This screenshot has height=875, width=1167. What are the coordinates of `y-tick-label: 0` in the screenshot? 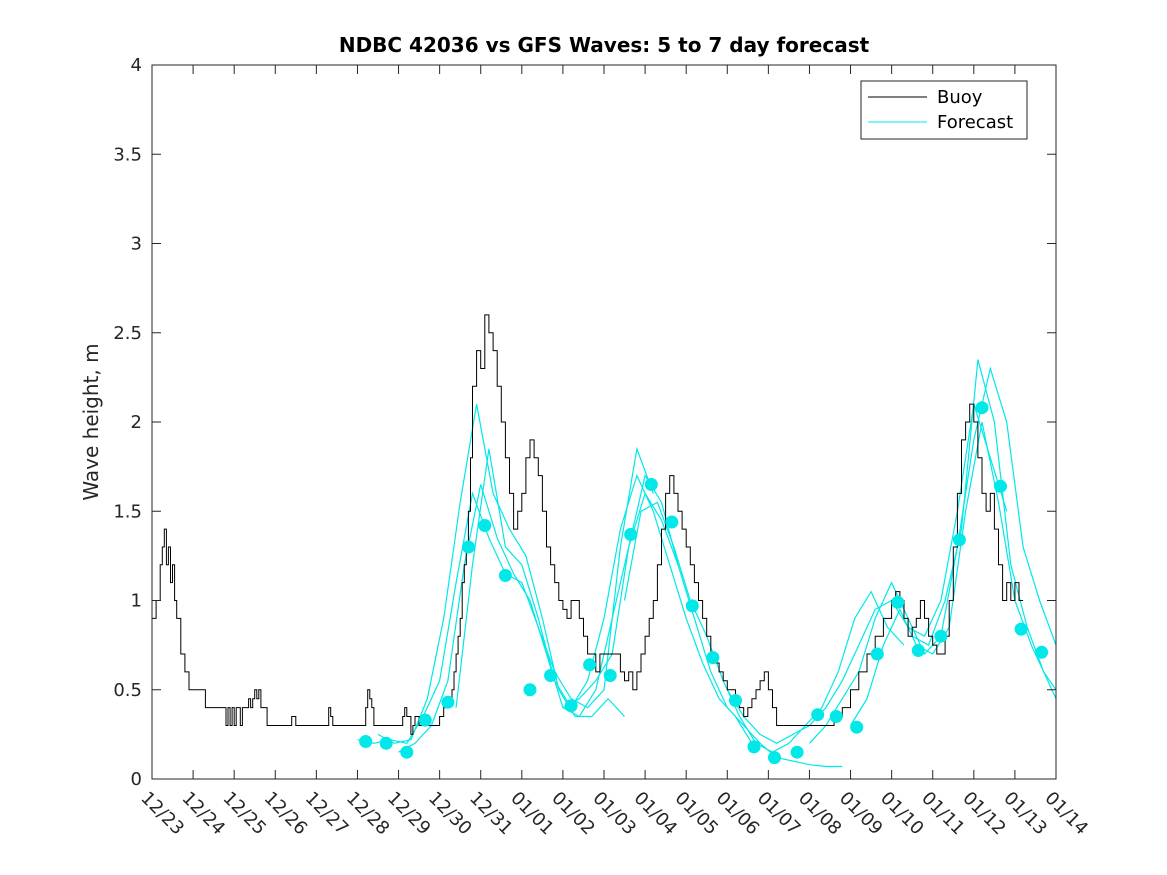 It's located at (136, 779).